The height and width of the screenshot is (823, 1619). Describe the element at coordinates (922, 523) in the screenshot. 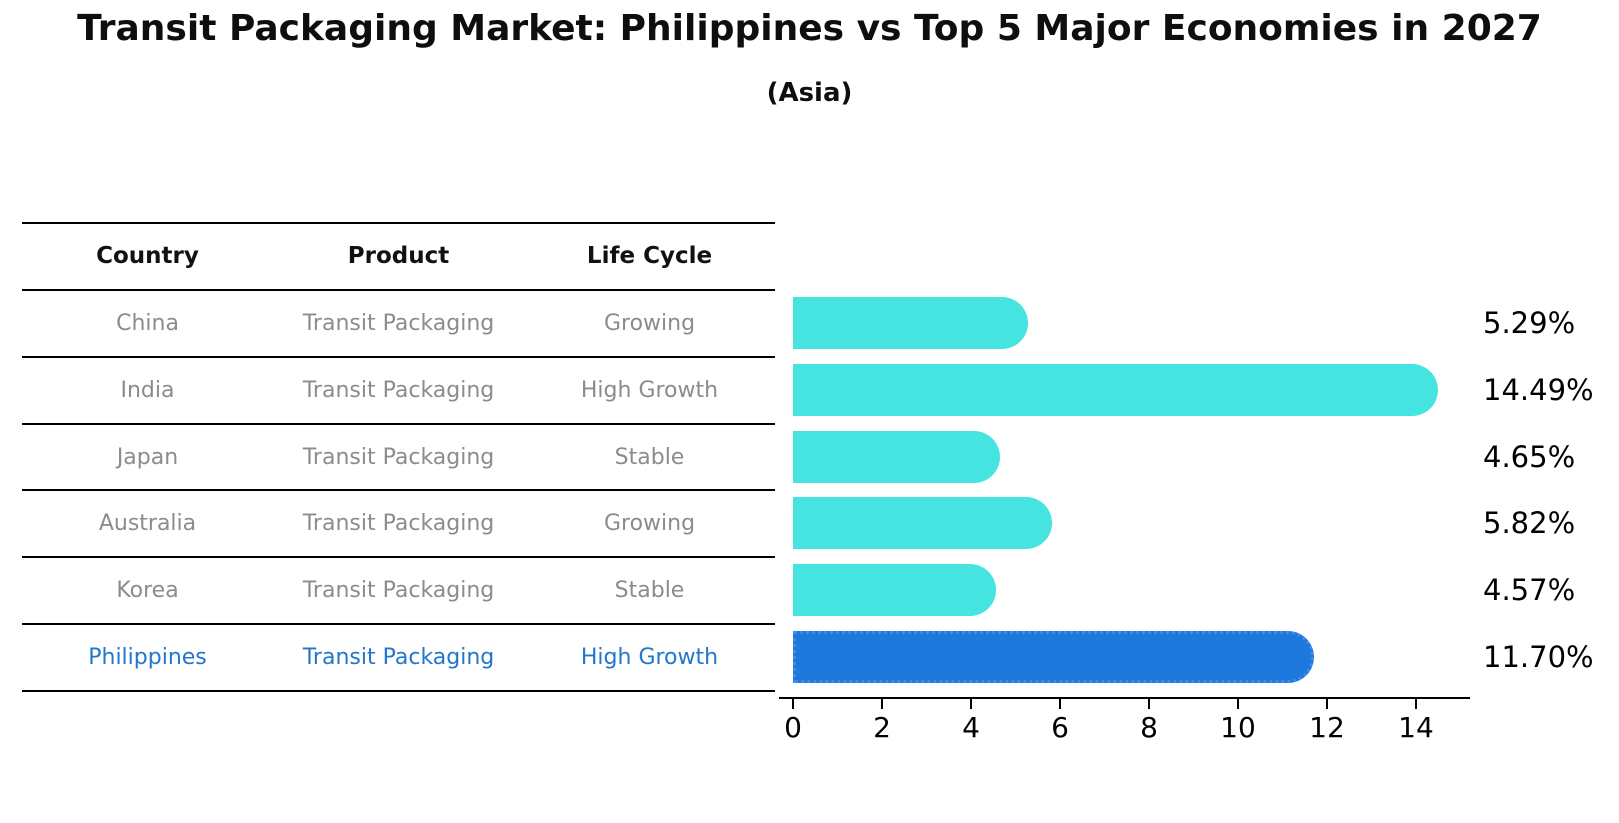

I see `bar-australia` at that location.